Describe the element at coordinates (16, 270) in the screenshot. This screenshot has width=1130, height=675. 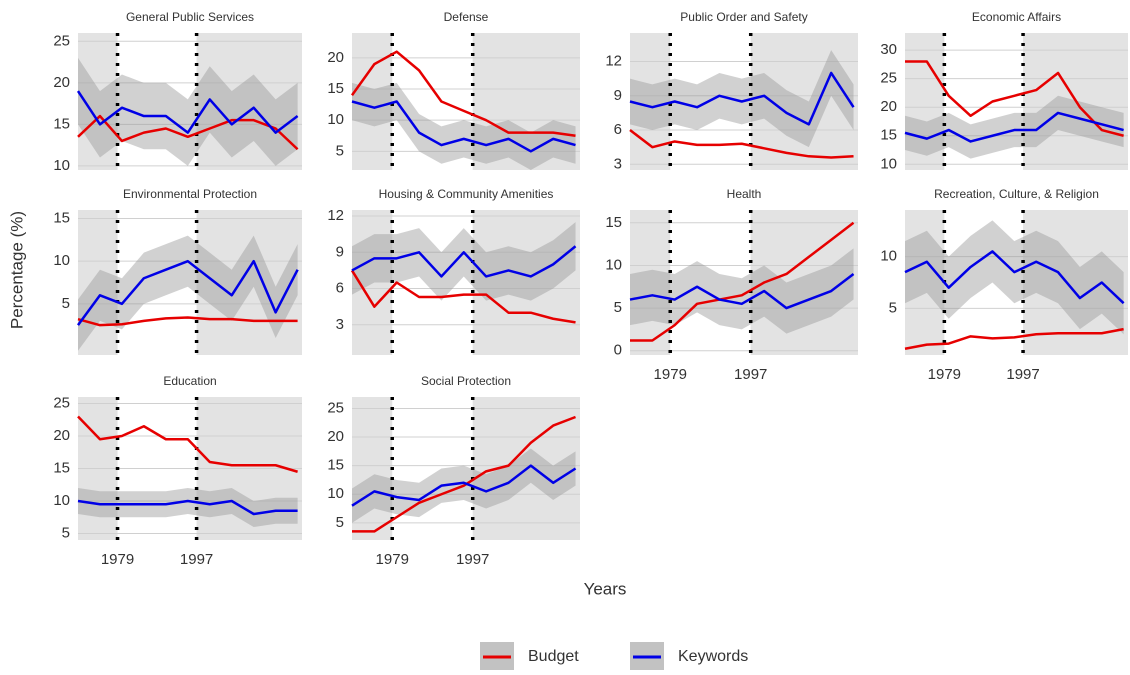
I see `y-axis-label: Percentage (%)` at that location.